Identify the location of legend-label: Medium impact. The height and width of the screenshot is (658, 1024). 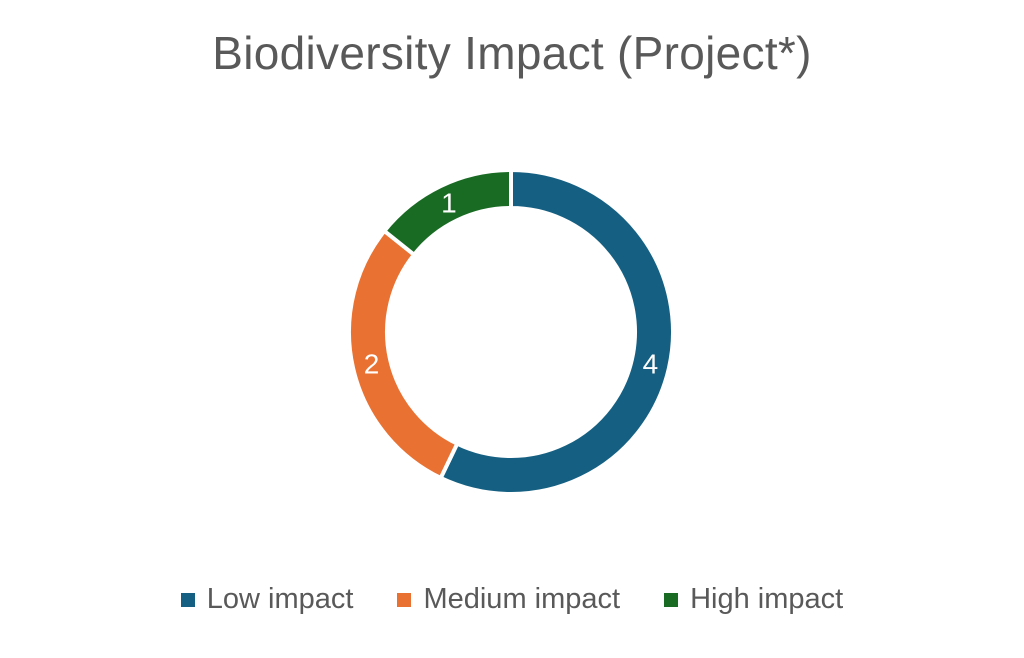
(522, 599).